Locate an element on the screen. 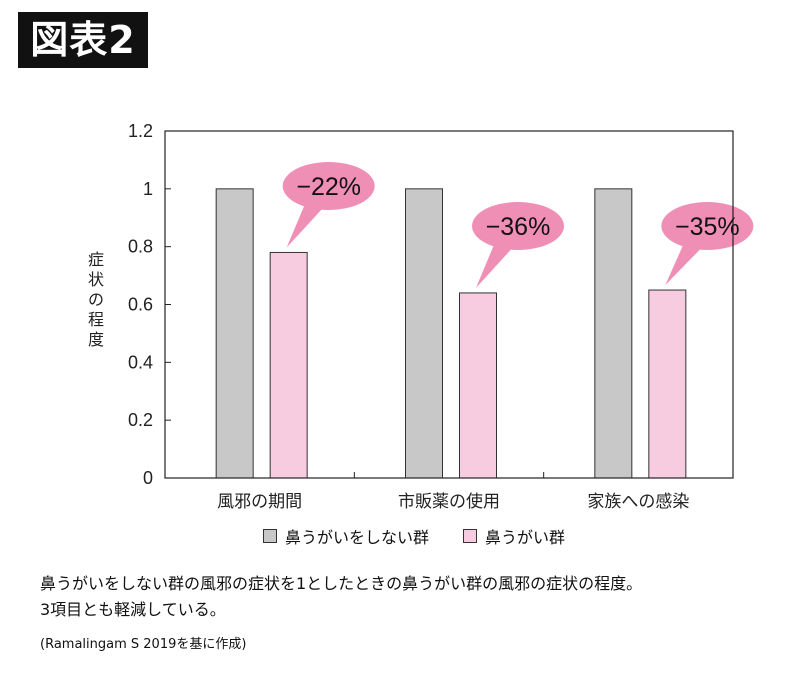 The height and width of the screenshot is (676, 800). callout-label: −35% is located at coordinates (707, 227).